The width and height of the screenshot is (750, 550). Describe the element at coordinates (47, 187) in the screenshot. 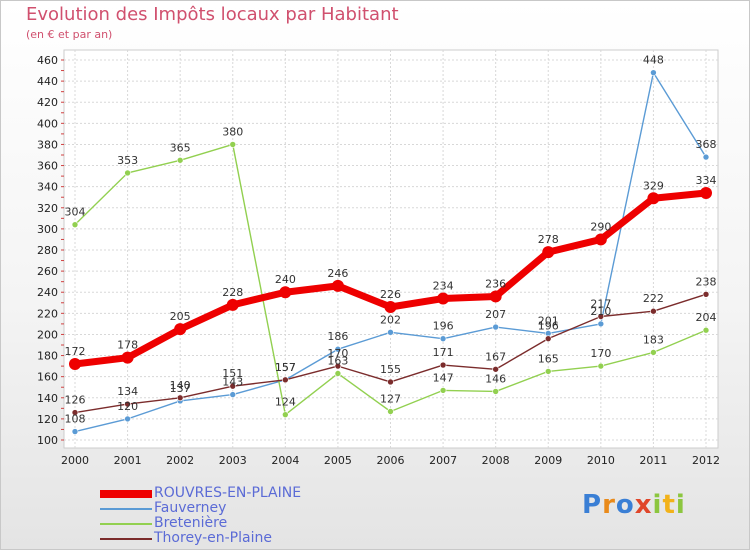

I see `y-tick-label: 340` at that location.